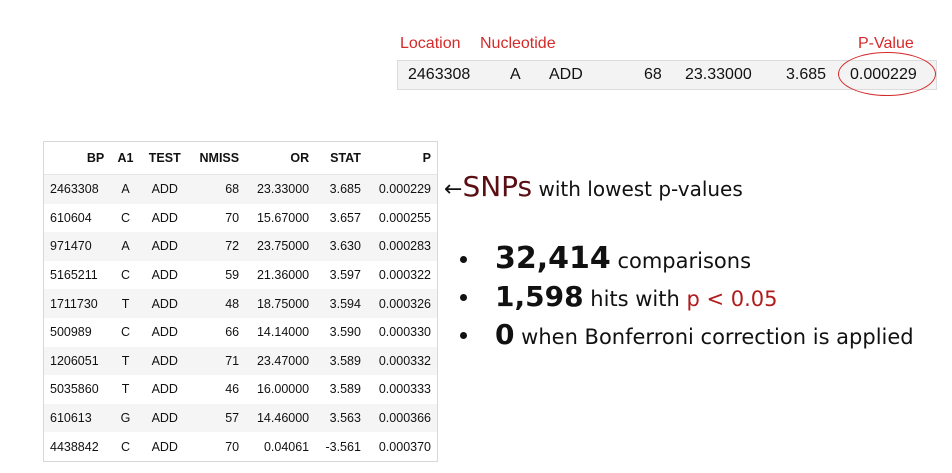 The width and height of the screenshot is (952, 473). What do you see at coordinates (518, 43) in the screenshot?
I see `nucleotide-label: Nucleotide` at bounding box center [518, 43].